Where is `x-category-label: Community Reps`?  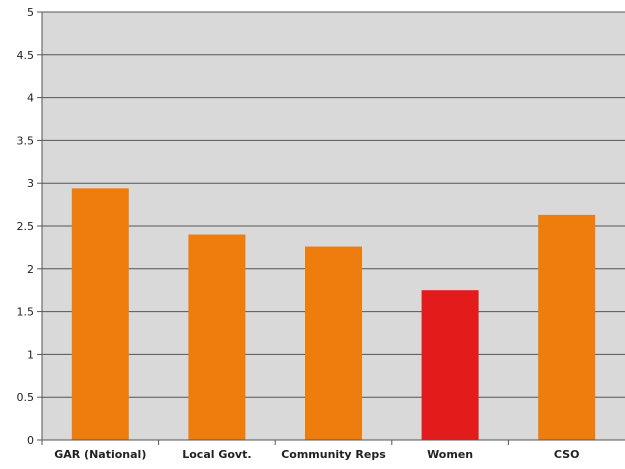
x-category-label: Community Reps is located at coordinates (333, 454).